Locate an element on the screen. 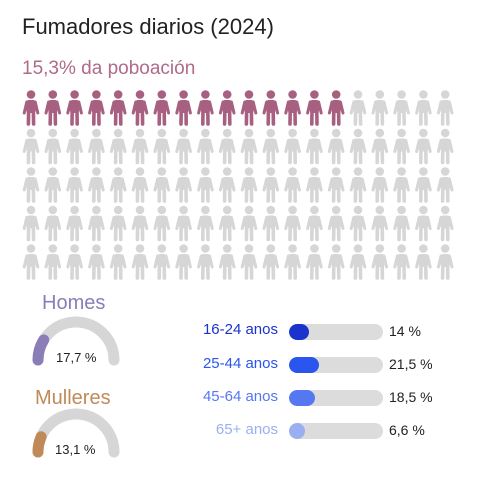  men-value-label: 17,7 % is located at coordinates (76, 357).